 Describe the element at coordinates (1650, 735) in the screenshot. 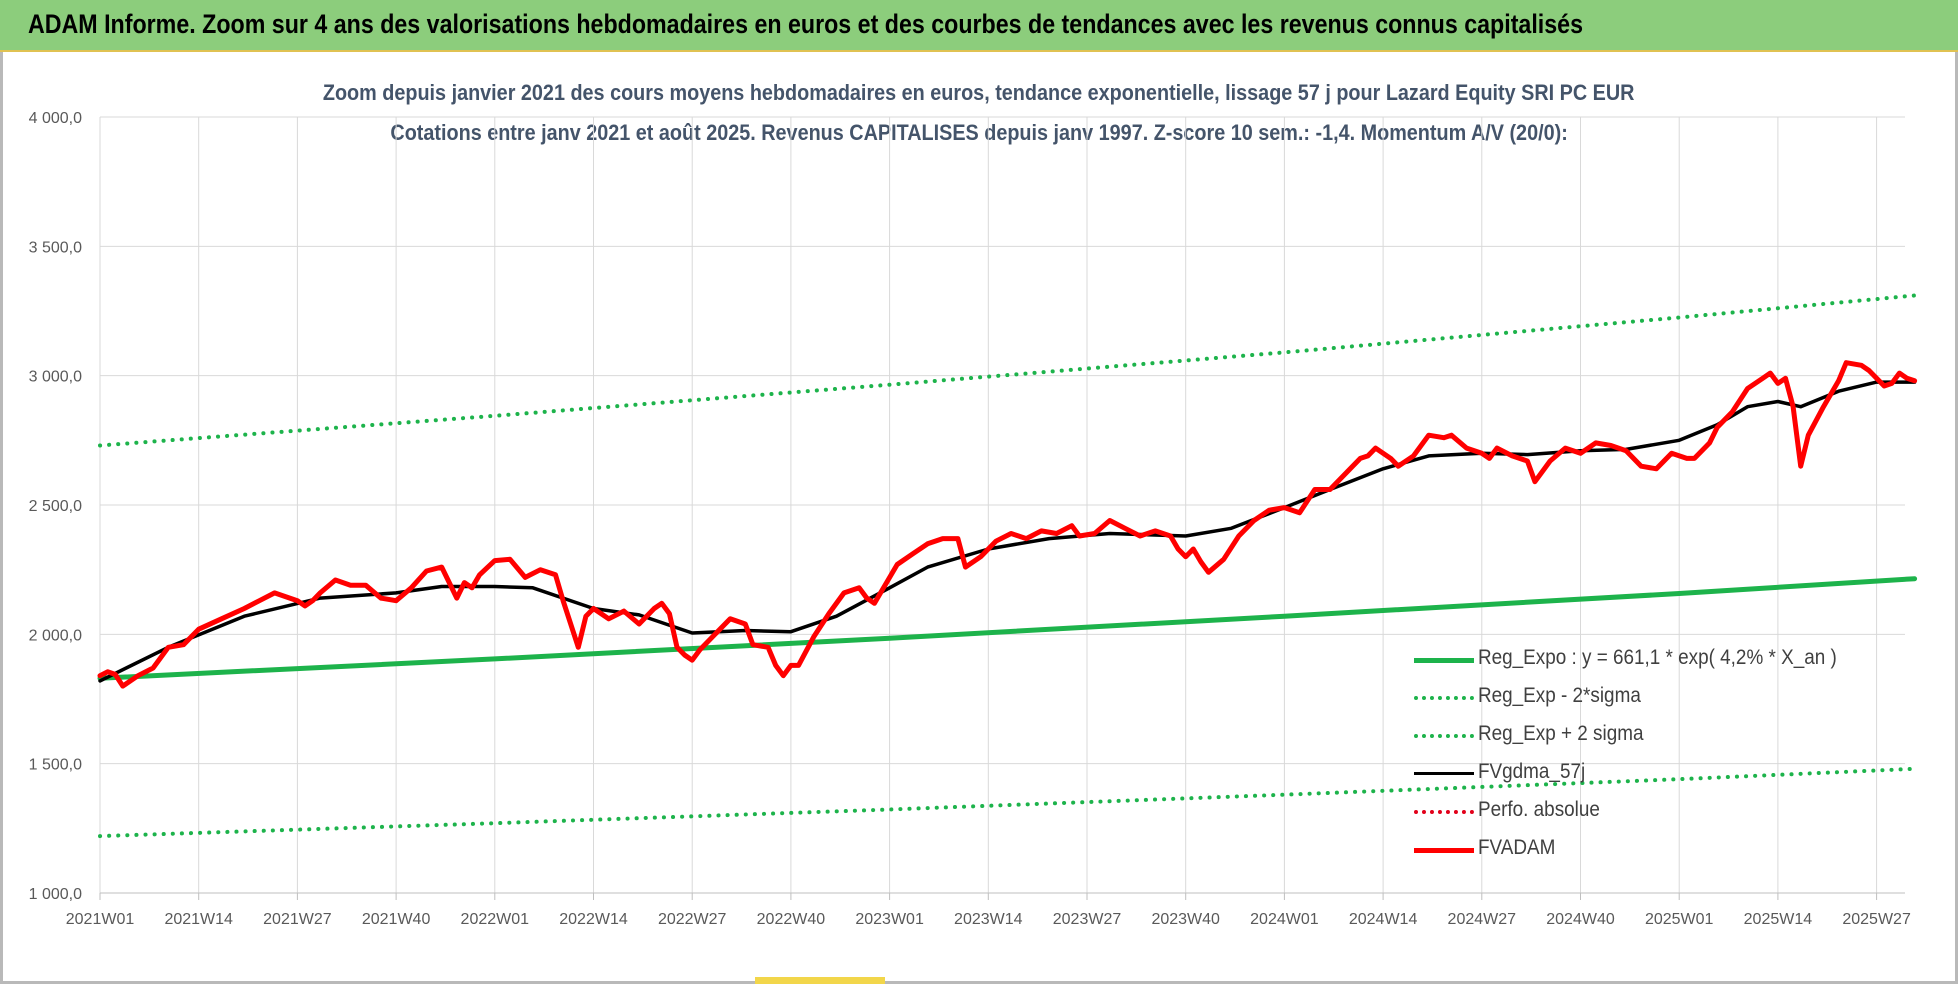

I see `legend-item: Reg_Exp + 2 sigma` at that location.